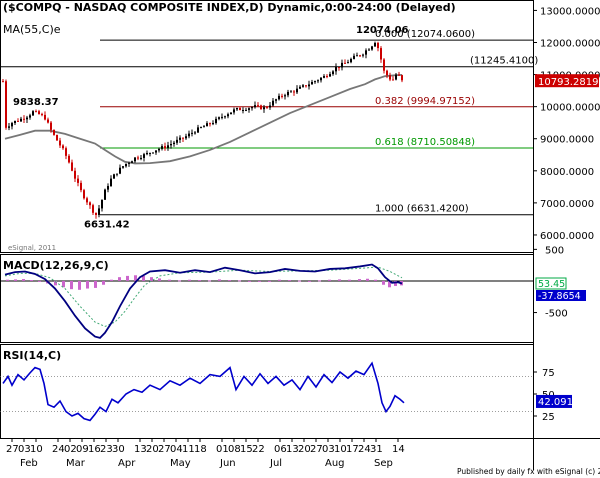 The width and height of the screenshot is (600, 478). Describe the element at coordinates (568, 82) in the screenshot. I see `last-price-label: 10793.2819` at that location.